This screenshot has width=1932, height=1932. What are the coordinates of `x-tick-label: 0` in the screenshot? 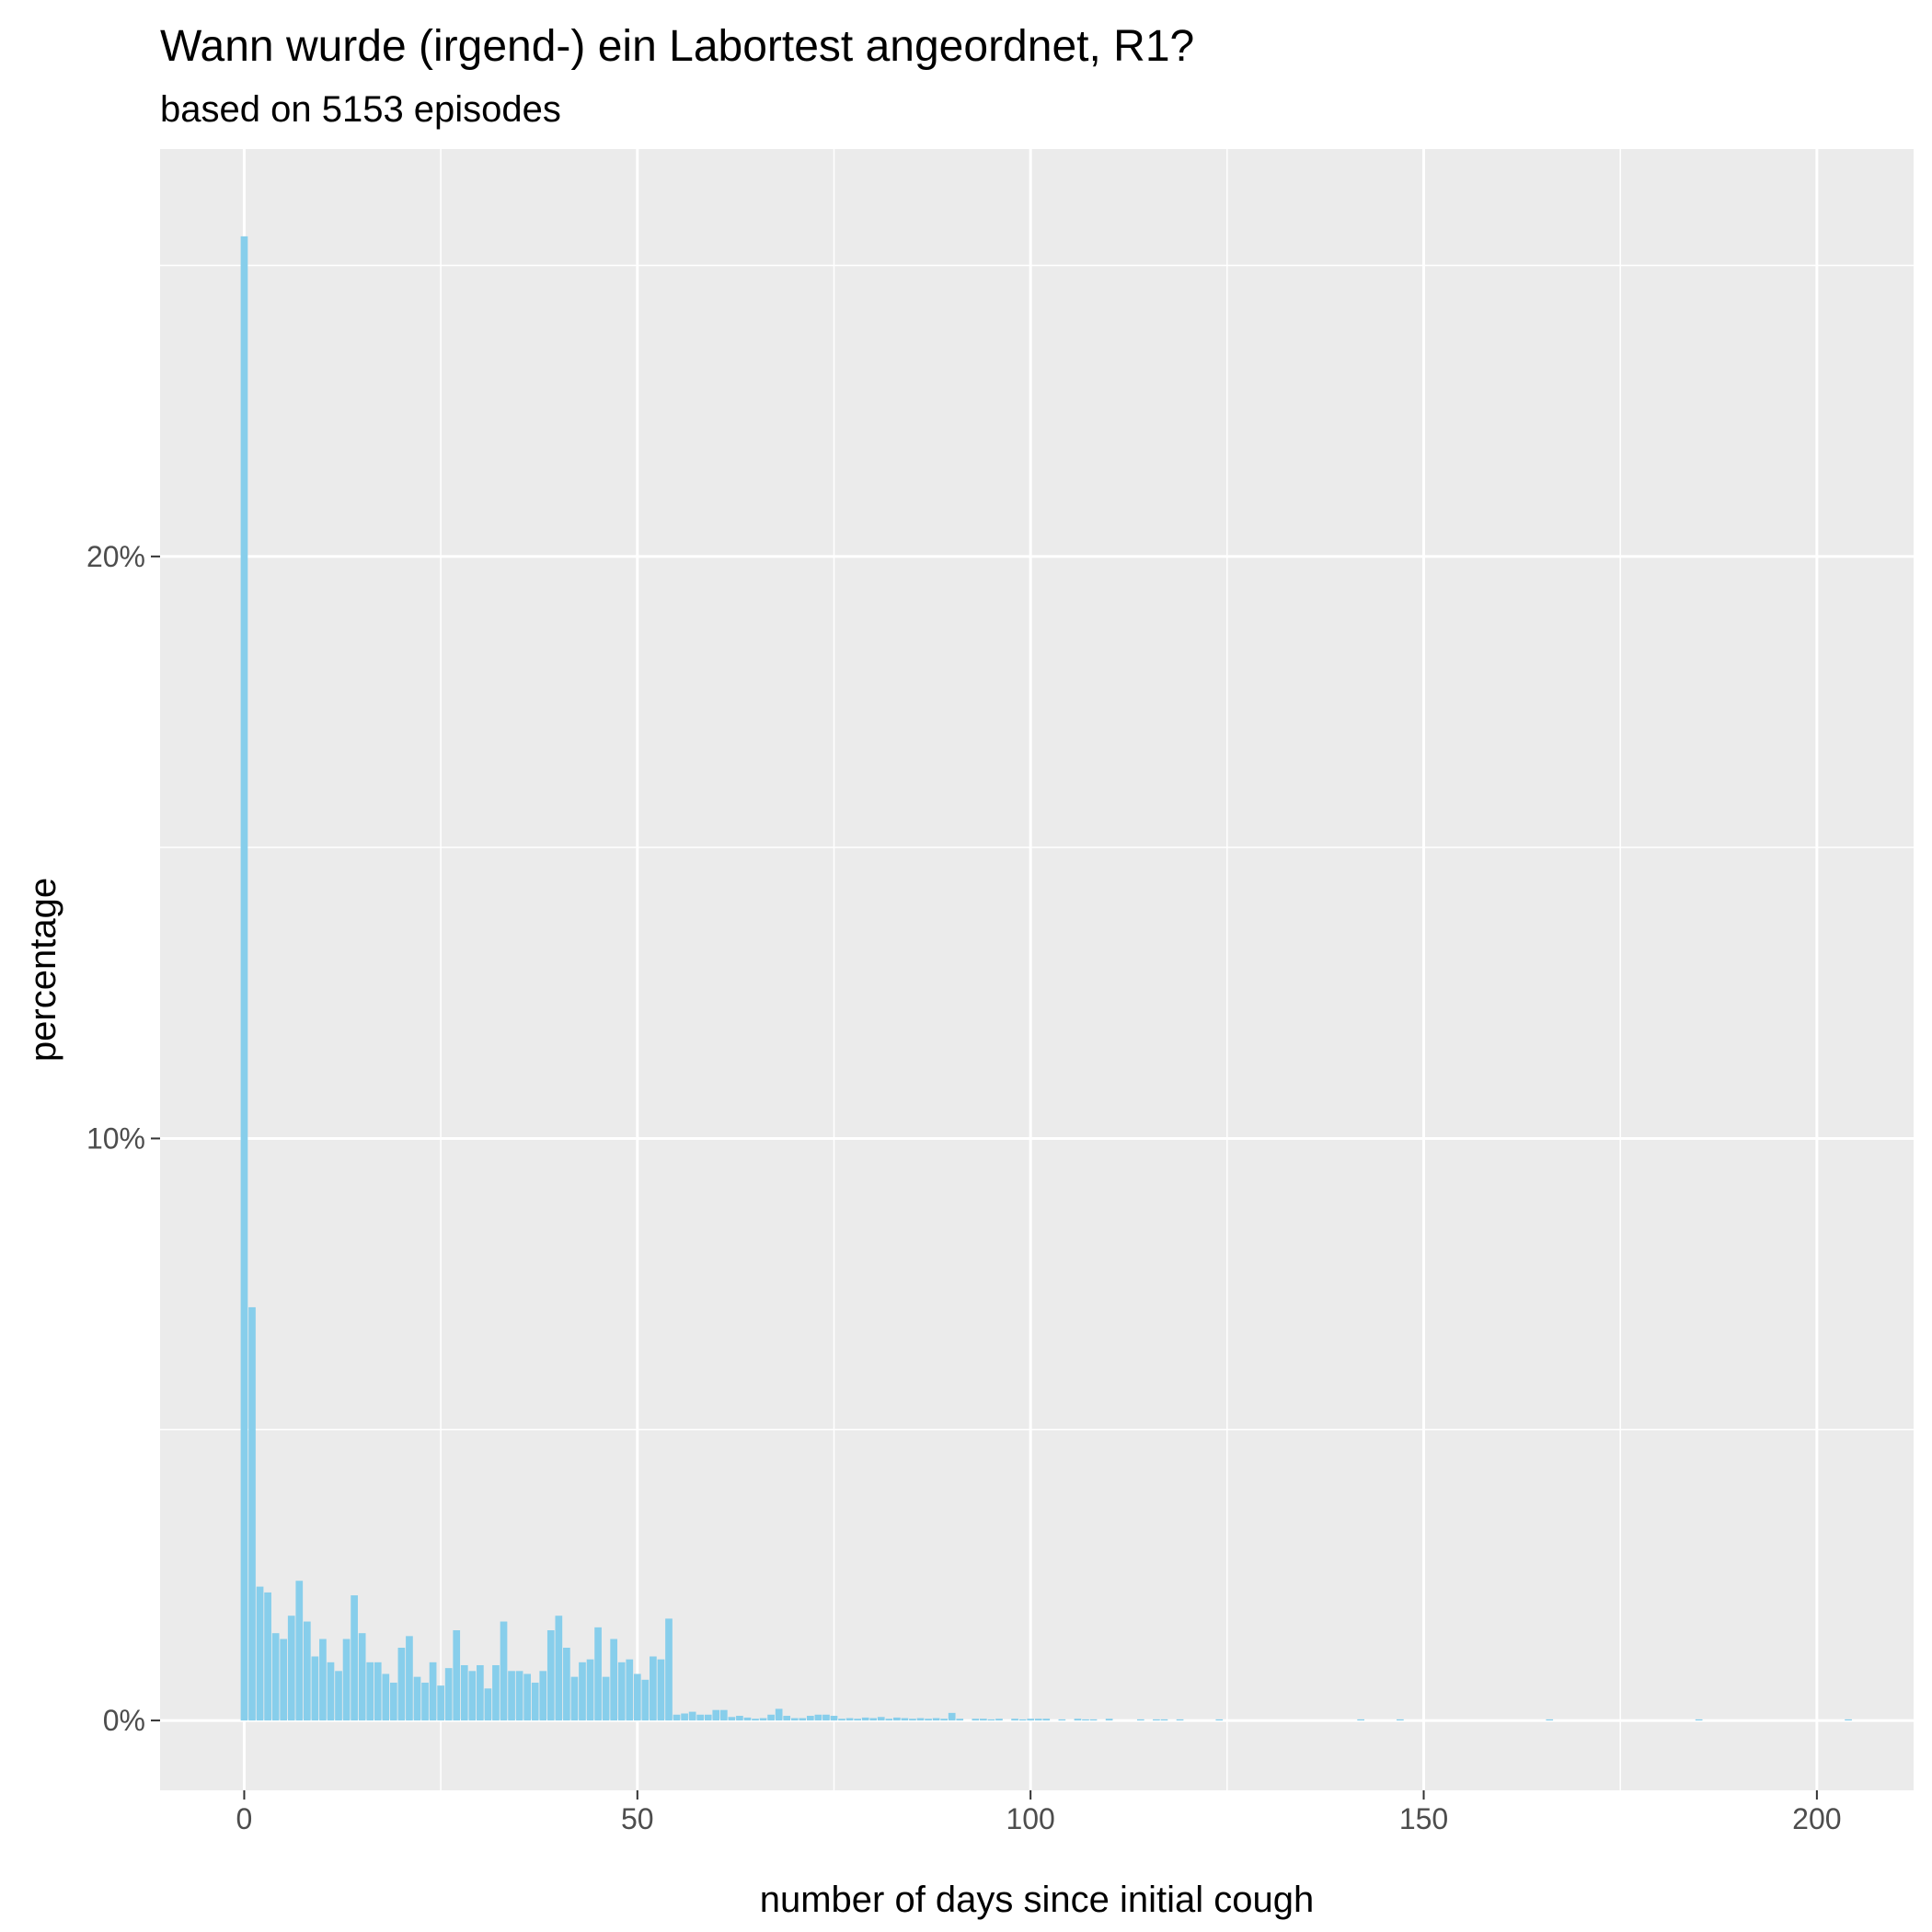 It's located at (244, 1818).